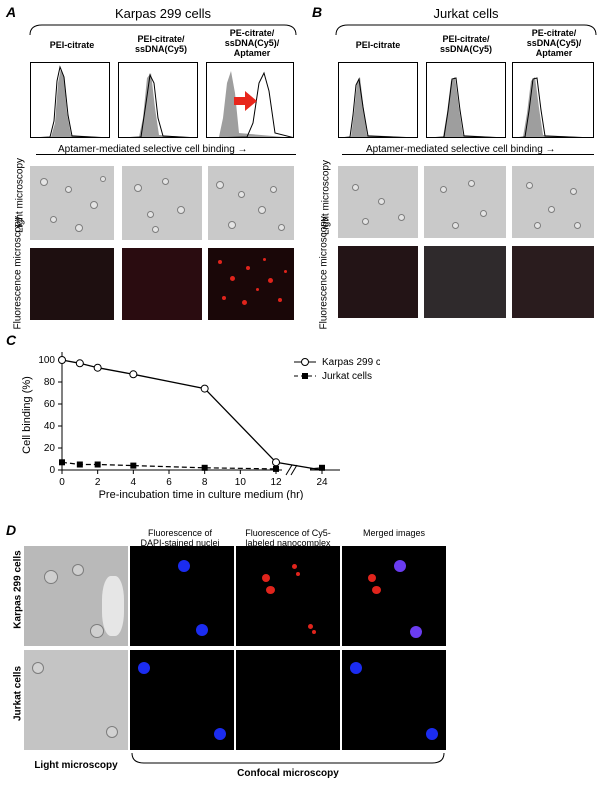 The height and width of the screenshot is (789, 600). What do you see at coordinates (466, 13) in the screenshot?
I see `panel-b-title: Jurkat cells` at bounding box center [466, 13].